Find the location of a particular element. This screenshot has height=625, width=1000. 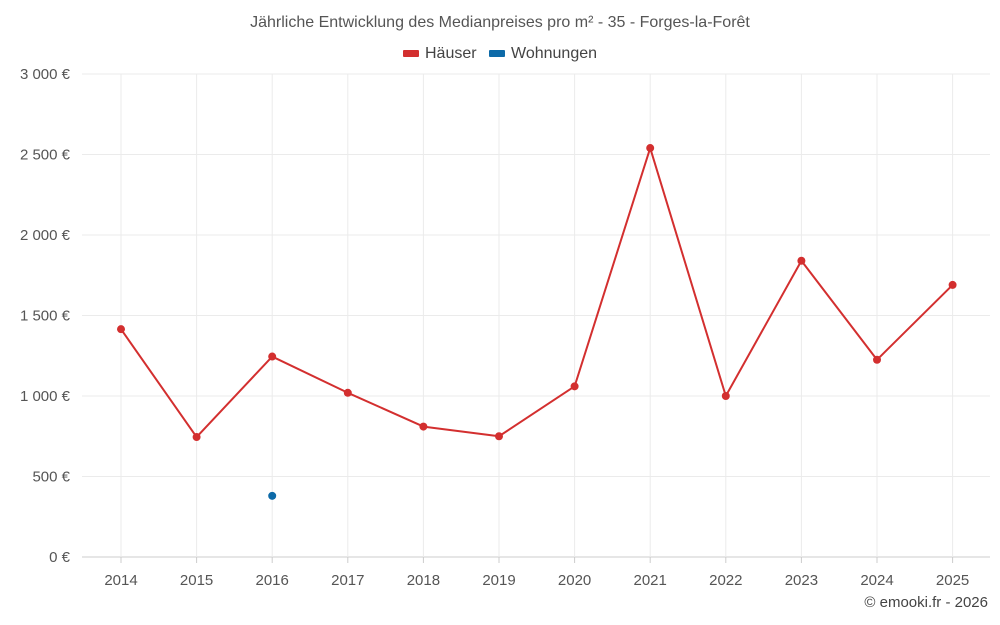

y-tick-label: 2 000 € is located at coordinates (45, 235).